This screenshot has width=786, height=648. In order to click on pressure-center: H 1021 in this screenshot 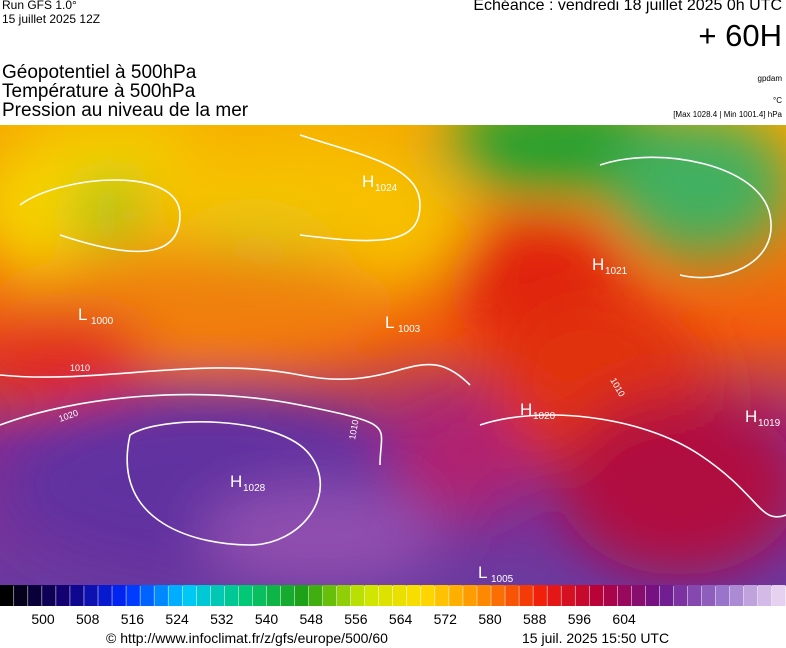, I will do `click(610, 266)`.